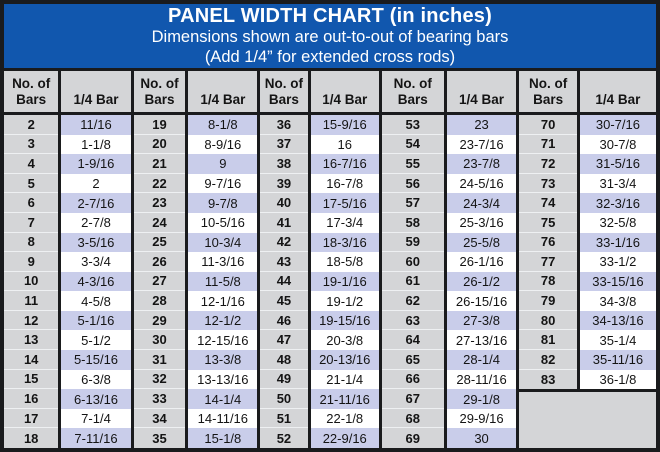  What do you see at coordinates (412, 399) in the screenshot?
I see `cell-num-bars: 67` at bounding box center [412, 399].